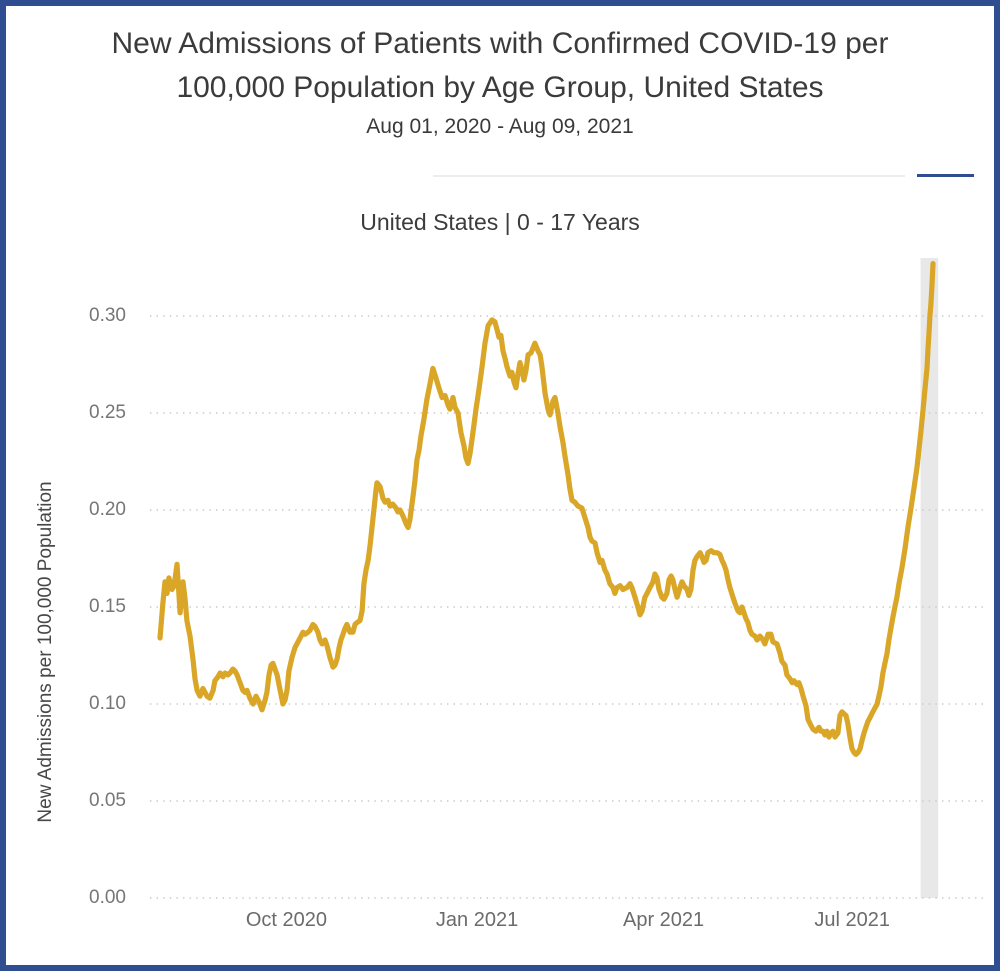  What do you see at coordinates (107, 800) in the screenshot?
I see `y-tick-label-0.05: 0.05` at bounding box center [107, 800].